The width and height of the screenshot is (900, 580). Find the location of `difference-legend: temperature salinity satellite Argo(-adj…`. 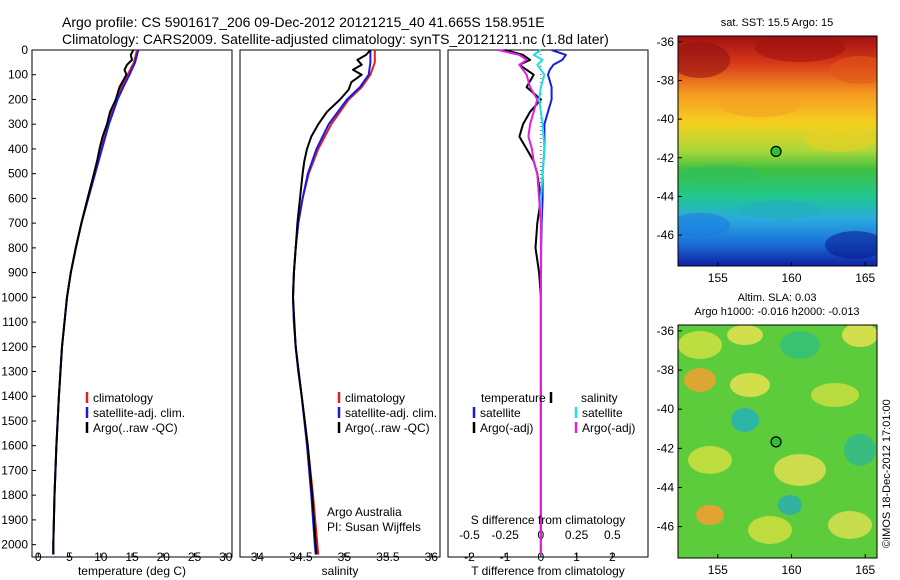

difference-legend: temperature salinity satellite Argo(-adj… is located at coordinates (553, 413).